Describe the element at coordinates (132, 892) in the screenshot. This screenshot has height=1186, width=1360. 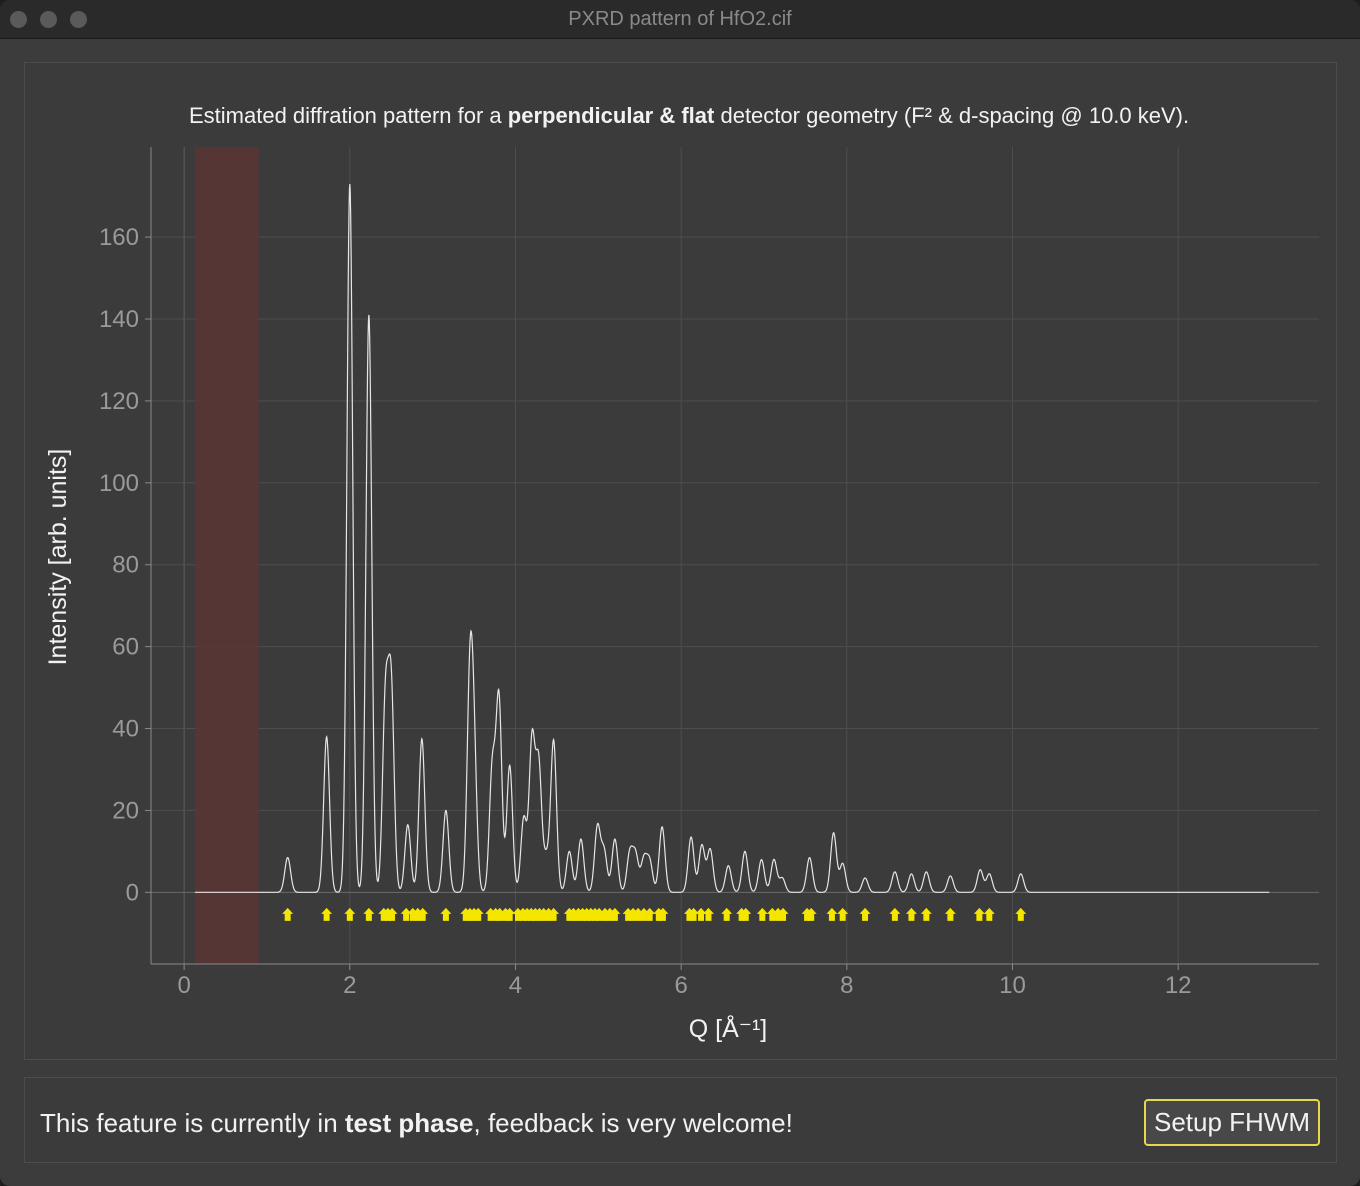
I see `y-tick-label: 0` at that location.